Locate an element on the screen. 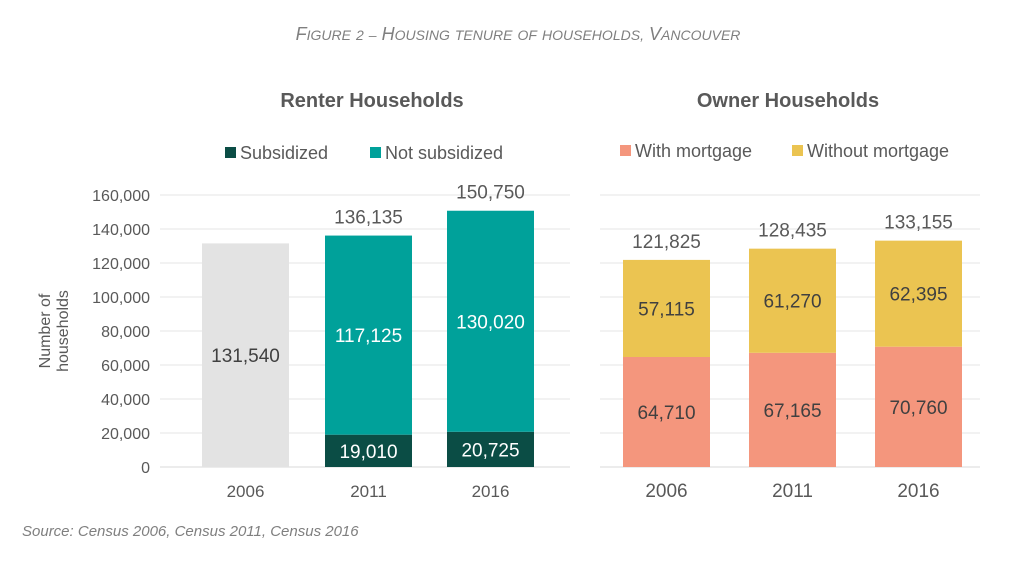 The width and height of the screenshot is (1022, 566). data-label: 20,725 is located at coordinates (490, 450).